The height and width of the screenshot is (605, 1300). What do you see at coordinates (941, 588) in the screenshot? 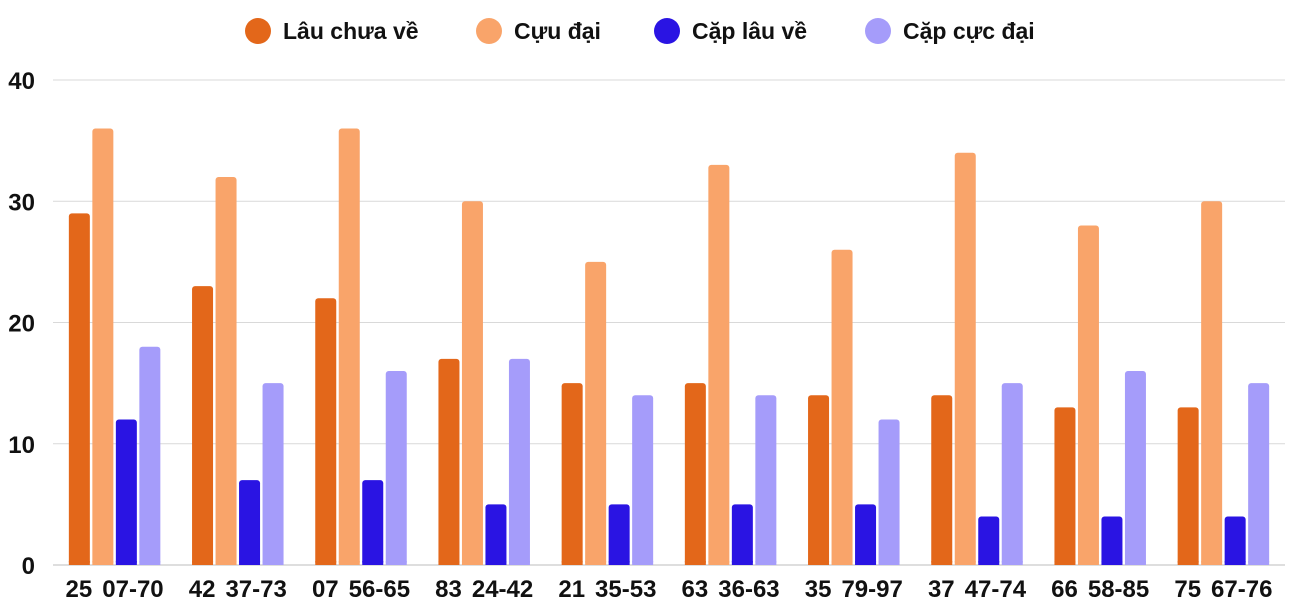
I see `x-tick-number: 37` at bounding box center [941, 588].